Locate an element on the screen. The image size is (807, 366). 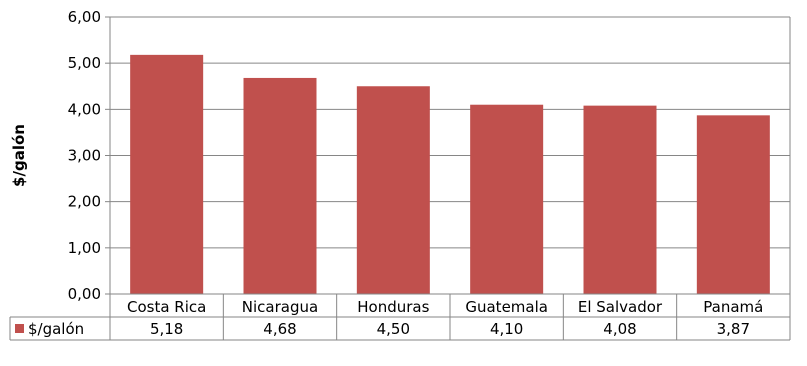
y-axis-label: $/galón is located at coordinates (19, 155).